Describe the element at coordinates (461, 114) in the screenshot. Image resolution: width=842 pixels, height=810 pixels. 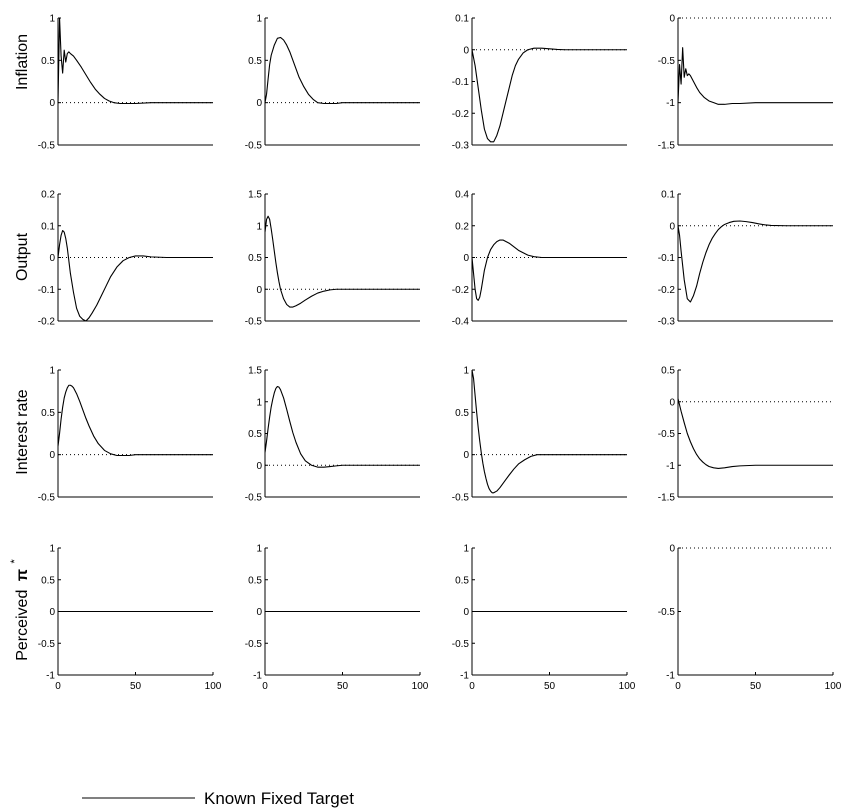
I see `y-tick-label-r0c2-1: -0.2` at that location.